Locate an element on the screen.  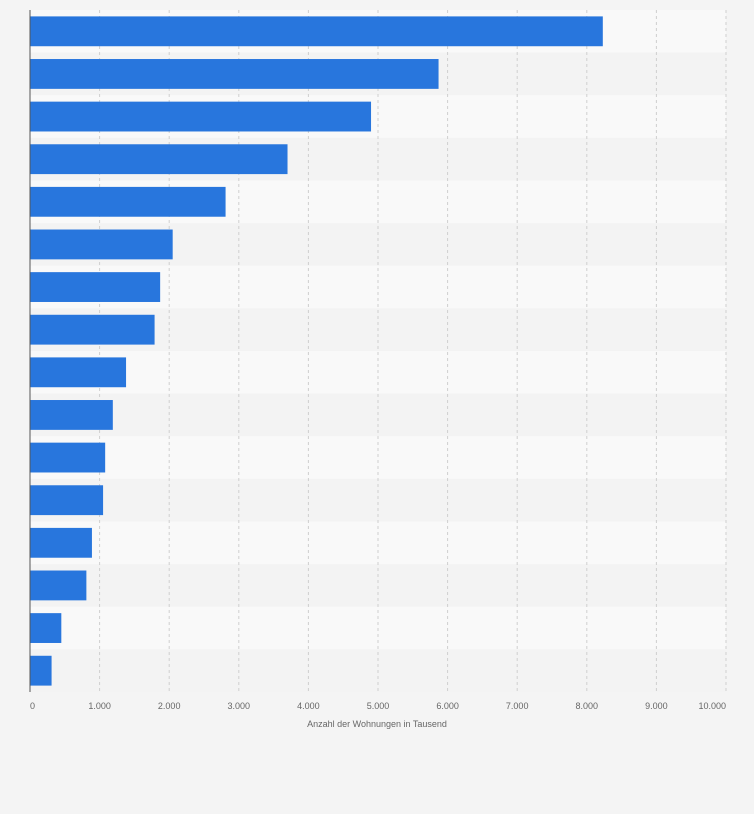
x-tick-label: 5.000 is located at coordinates (378, 706).